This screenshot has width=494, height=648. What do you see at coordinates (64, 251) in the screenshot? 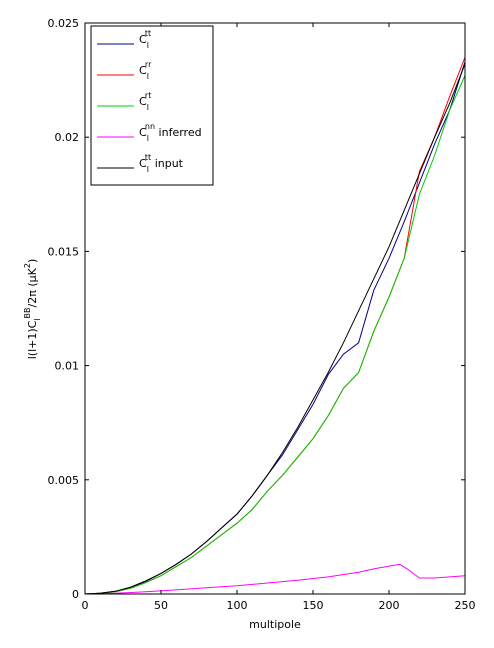
I see `y-tick-label: 0.015` at bounding box center [64, 251].